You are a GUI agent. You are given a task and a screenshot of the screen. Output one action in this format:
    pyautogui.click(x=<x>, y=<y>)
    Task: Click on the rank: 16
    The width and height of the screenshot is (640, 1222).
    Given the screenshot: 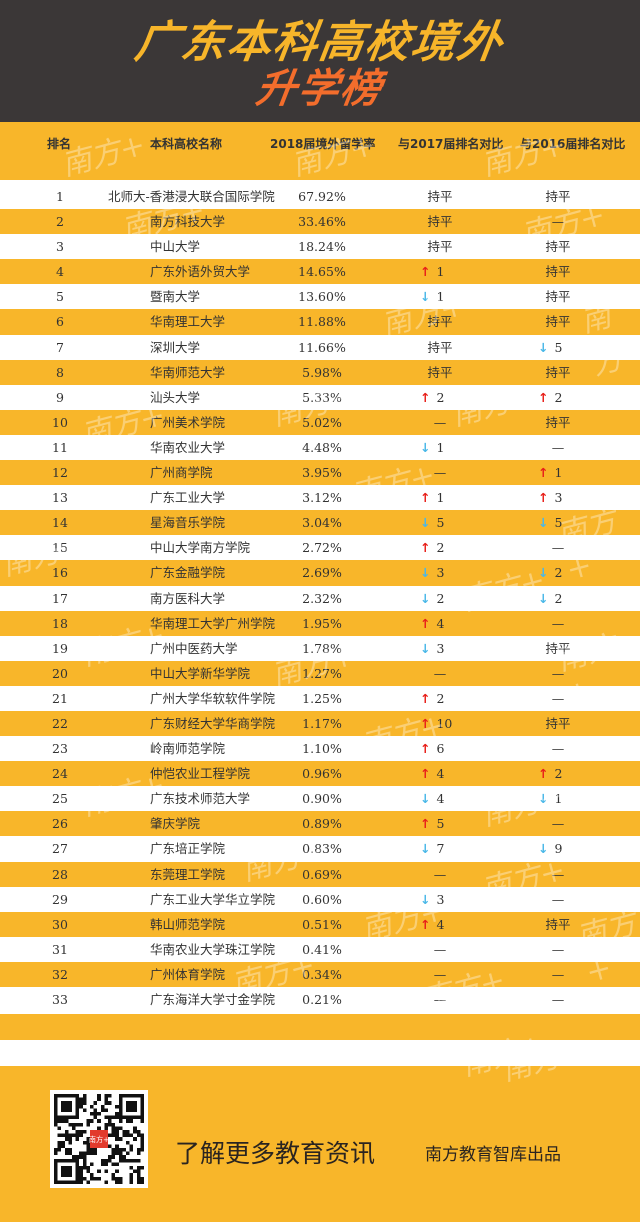 What is the action you would take?
    pyautogui.click(x=60, y=573)
    